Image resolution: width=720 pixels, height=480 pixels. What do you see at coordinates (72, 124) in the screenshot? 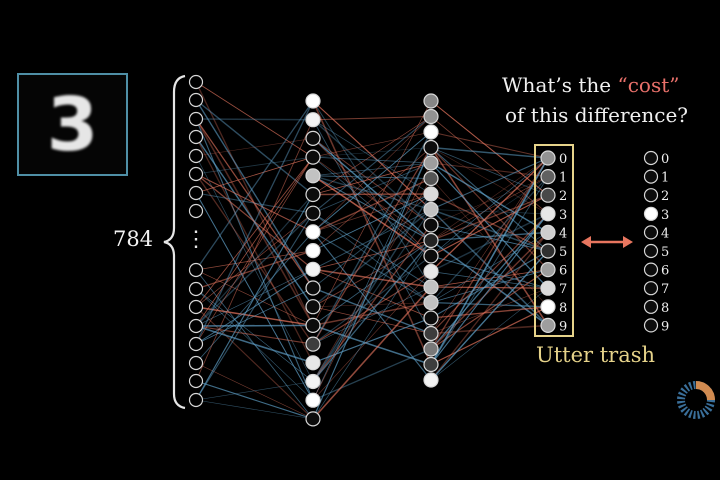
I see `input-digit-image: 3` at bounding box center [72, 124].